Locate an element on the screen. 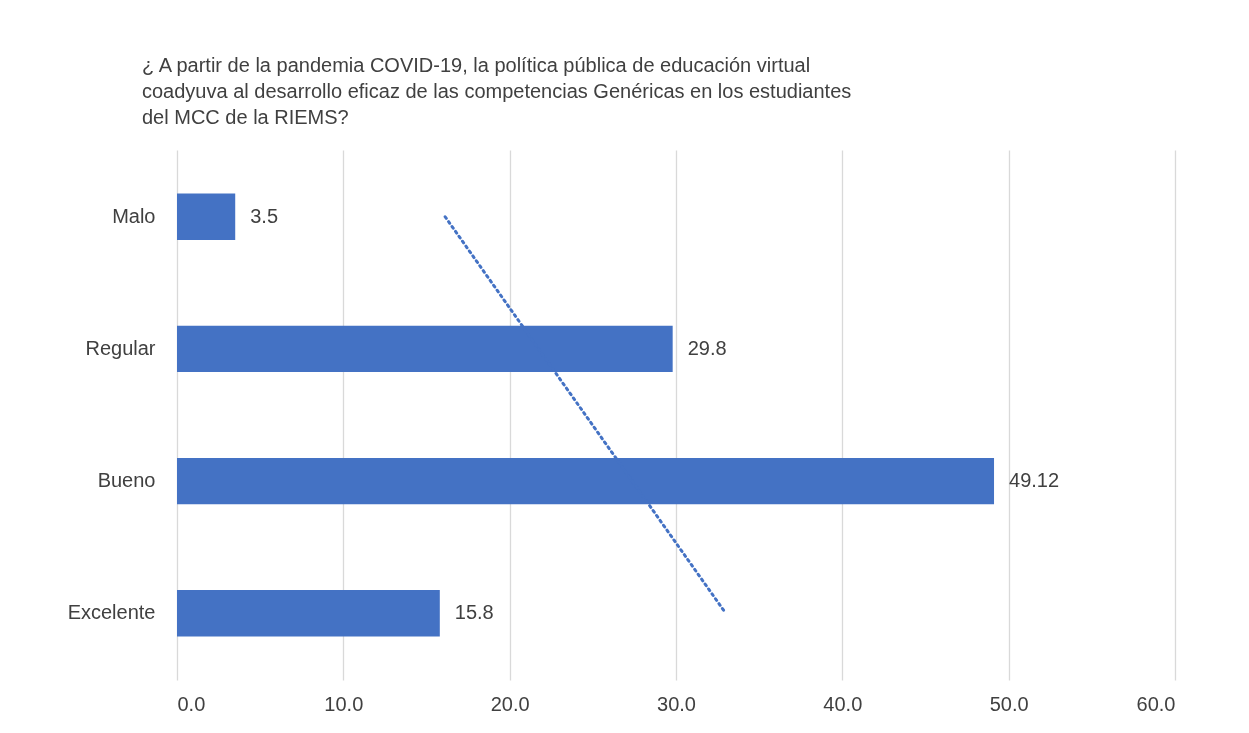 This screenshot has width=1249, height=733. y-tick-label: Malo is located at coordinates (134, 215).